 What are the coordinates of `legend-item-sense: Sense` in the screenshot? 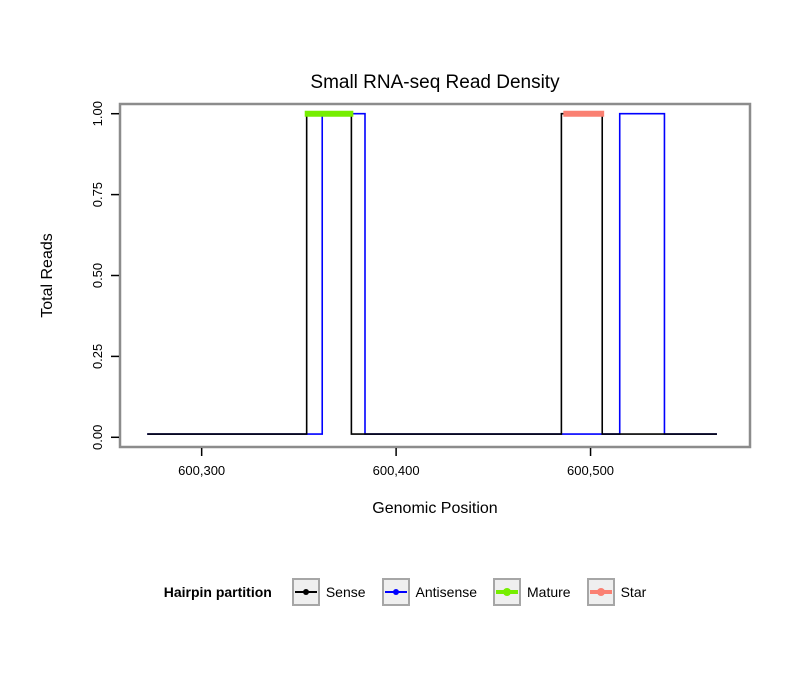 It's located at (328, 592).